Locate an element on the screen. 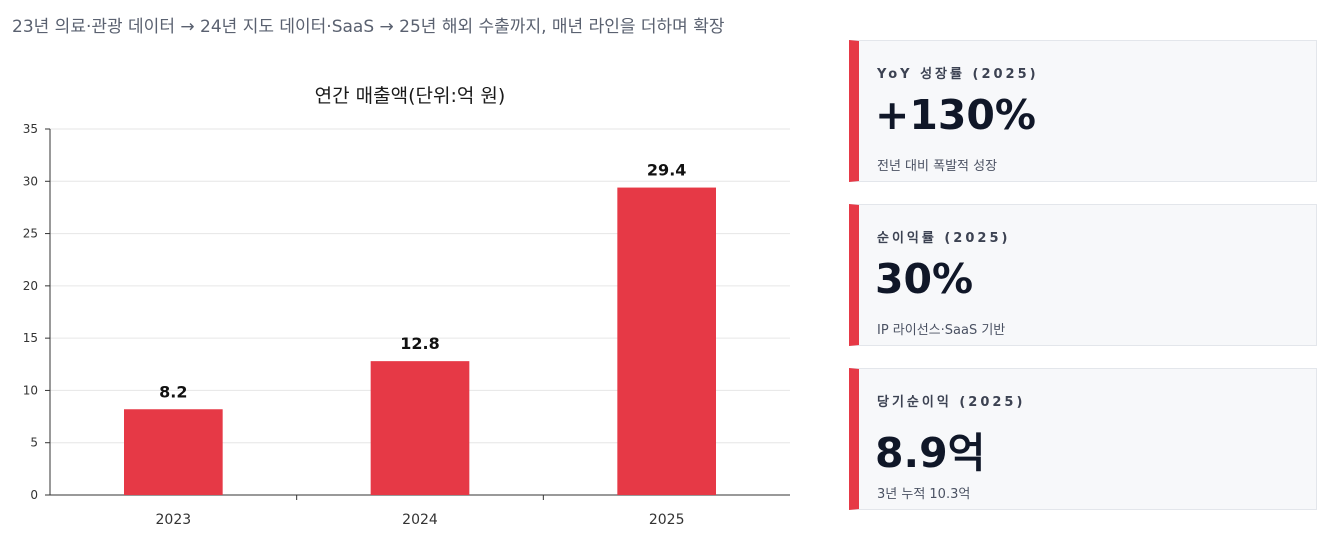  y-tick-label: 0 is located at coordinates (34, 495).